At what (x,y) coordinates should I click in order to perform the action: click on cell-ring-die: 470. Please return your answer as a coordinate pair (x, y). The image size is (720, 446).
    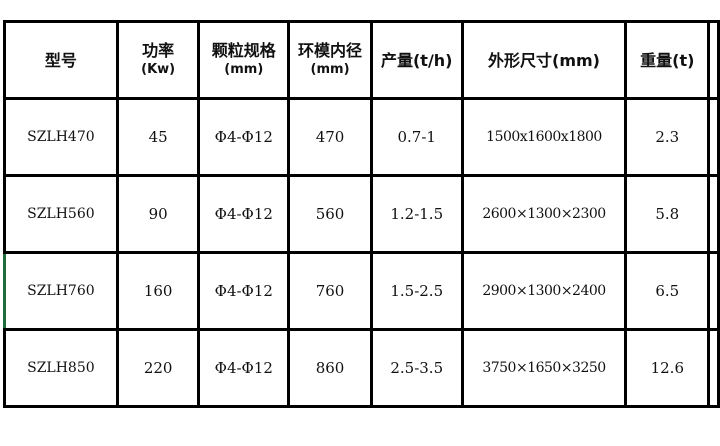
    Looking at the image, I should click on (330, 137).